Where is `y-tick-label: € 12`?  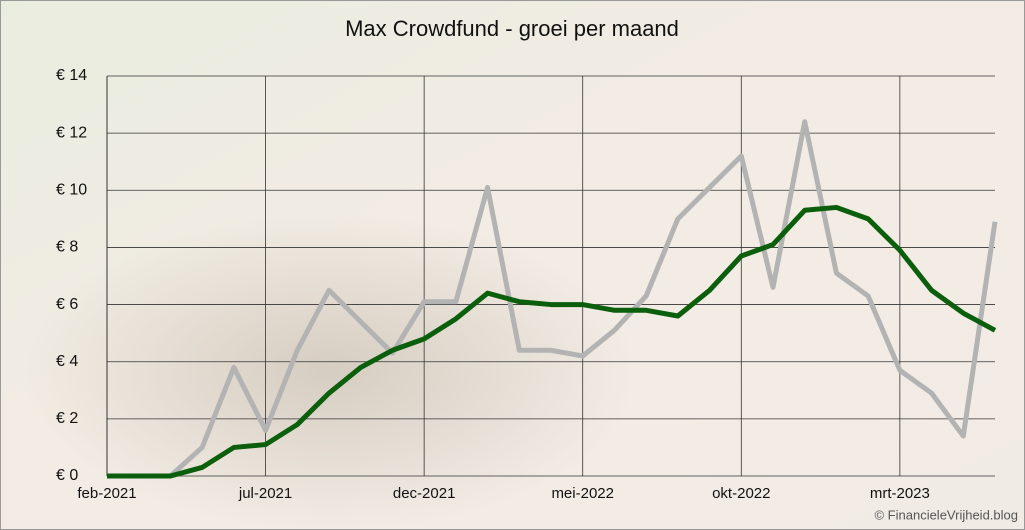
y-tick-label: € 12 is located at coordinates (71, 132).